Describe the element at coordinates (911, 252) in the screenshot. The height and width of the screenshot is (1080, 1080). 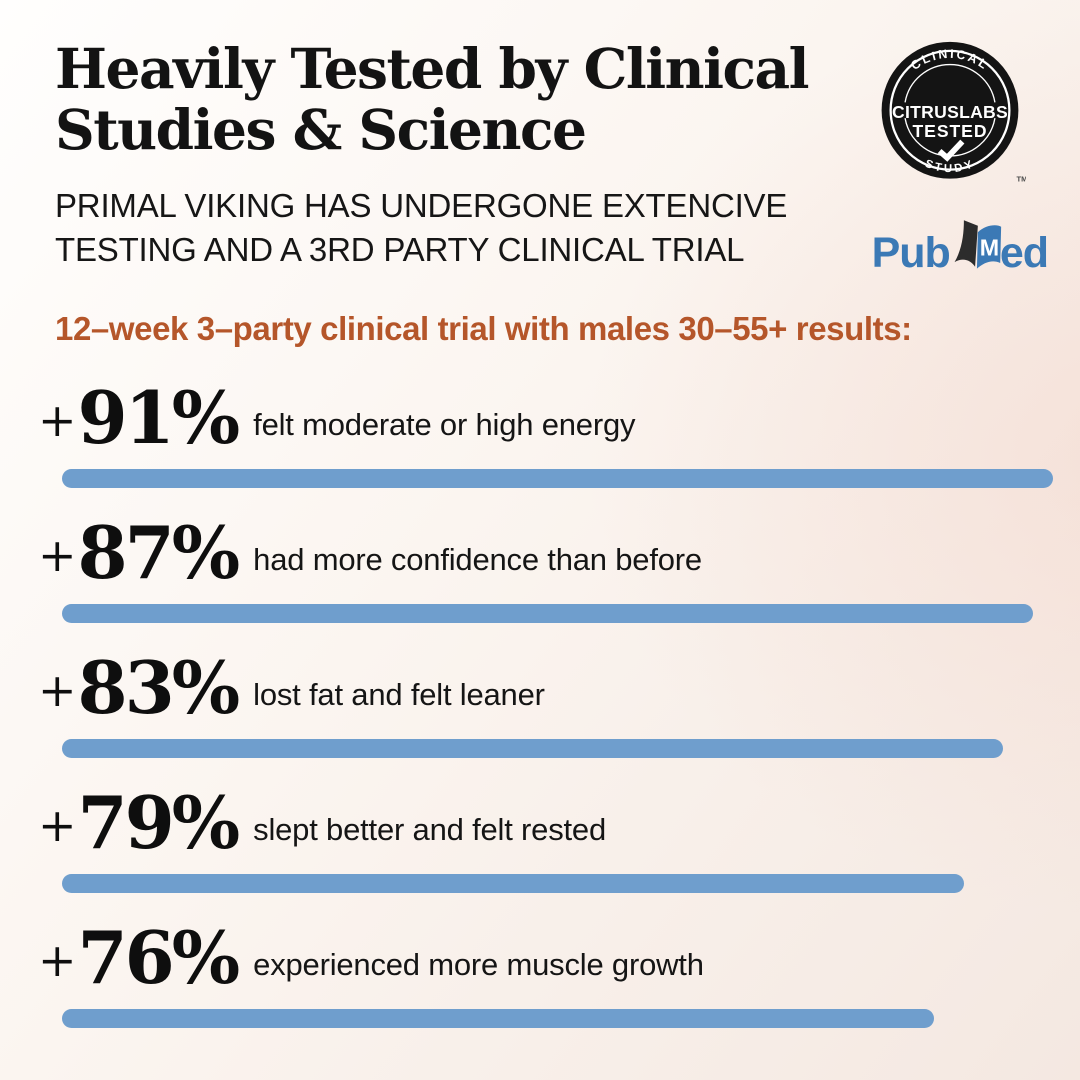
I see `pubmed-prefix: Pub` at that location.